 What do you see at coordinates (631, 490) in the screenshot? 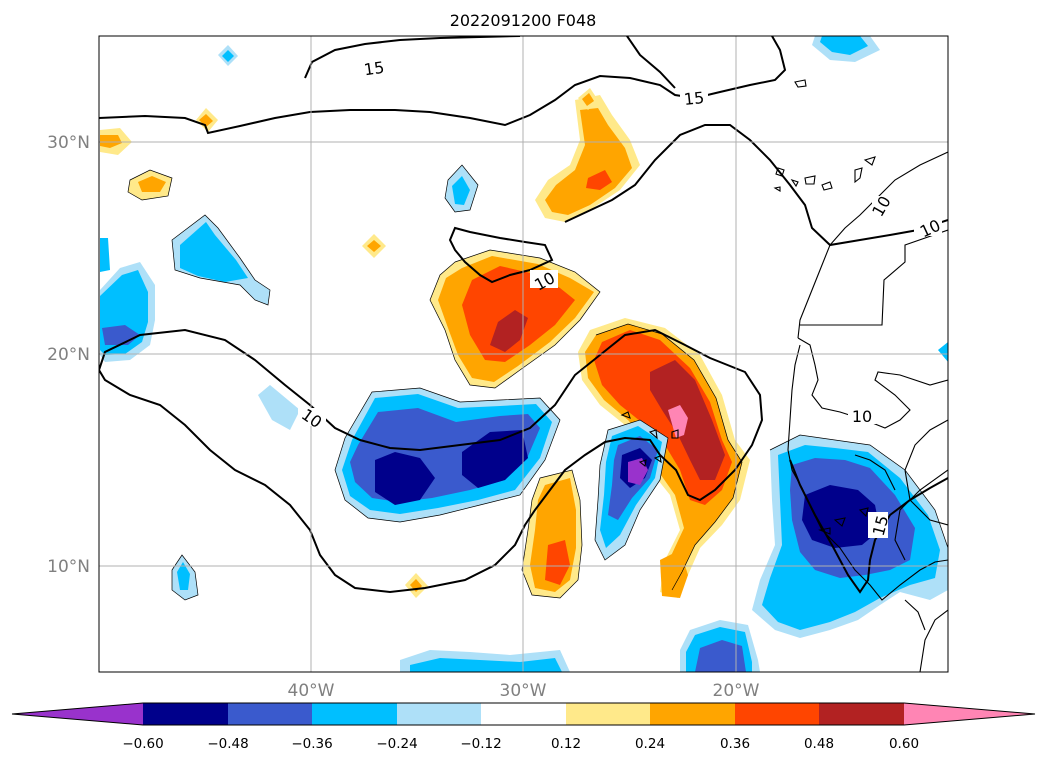
I see `negative-cape-verde` at bounding box center [631, 490].